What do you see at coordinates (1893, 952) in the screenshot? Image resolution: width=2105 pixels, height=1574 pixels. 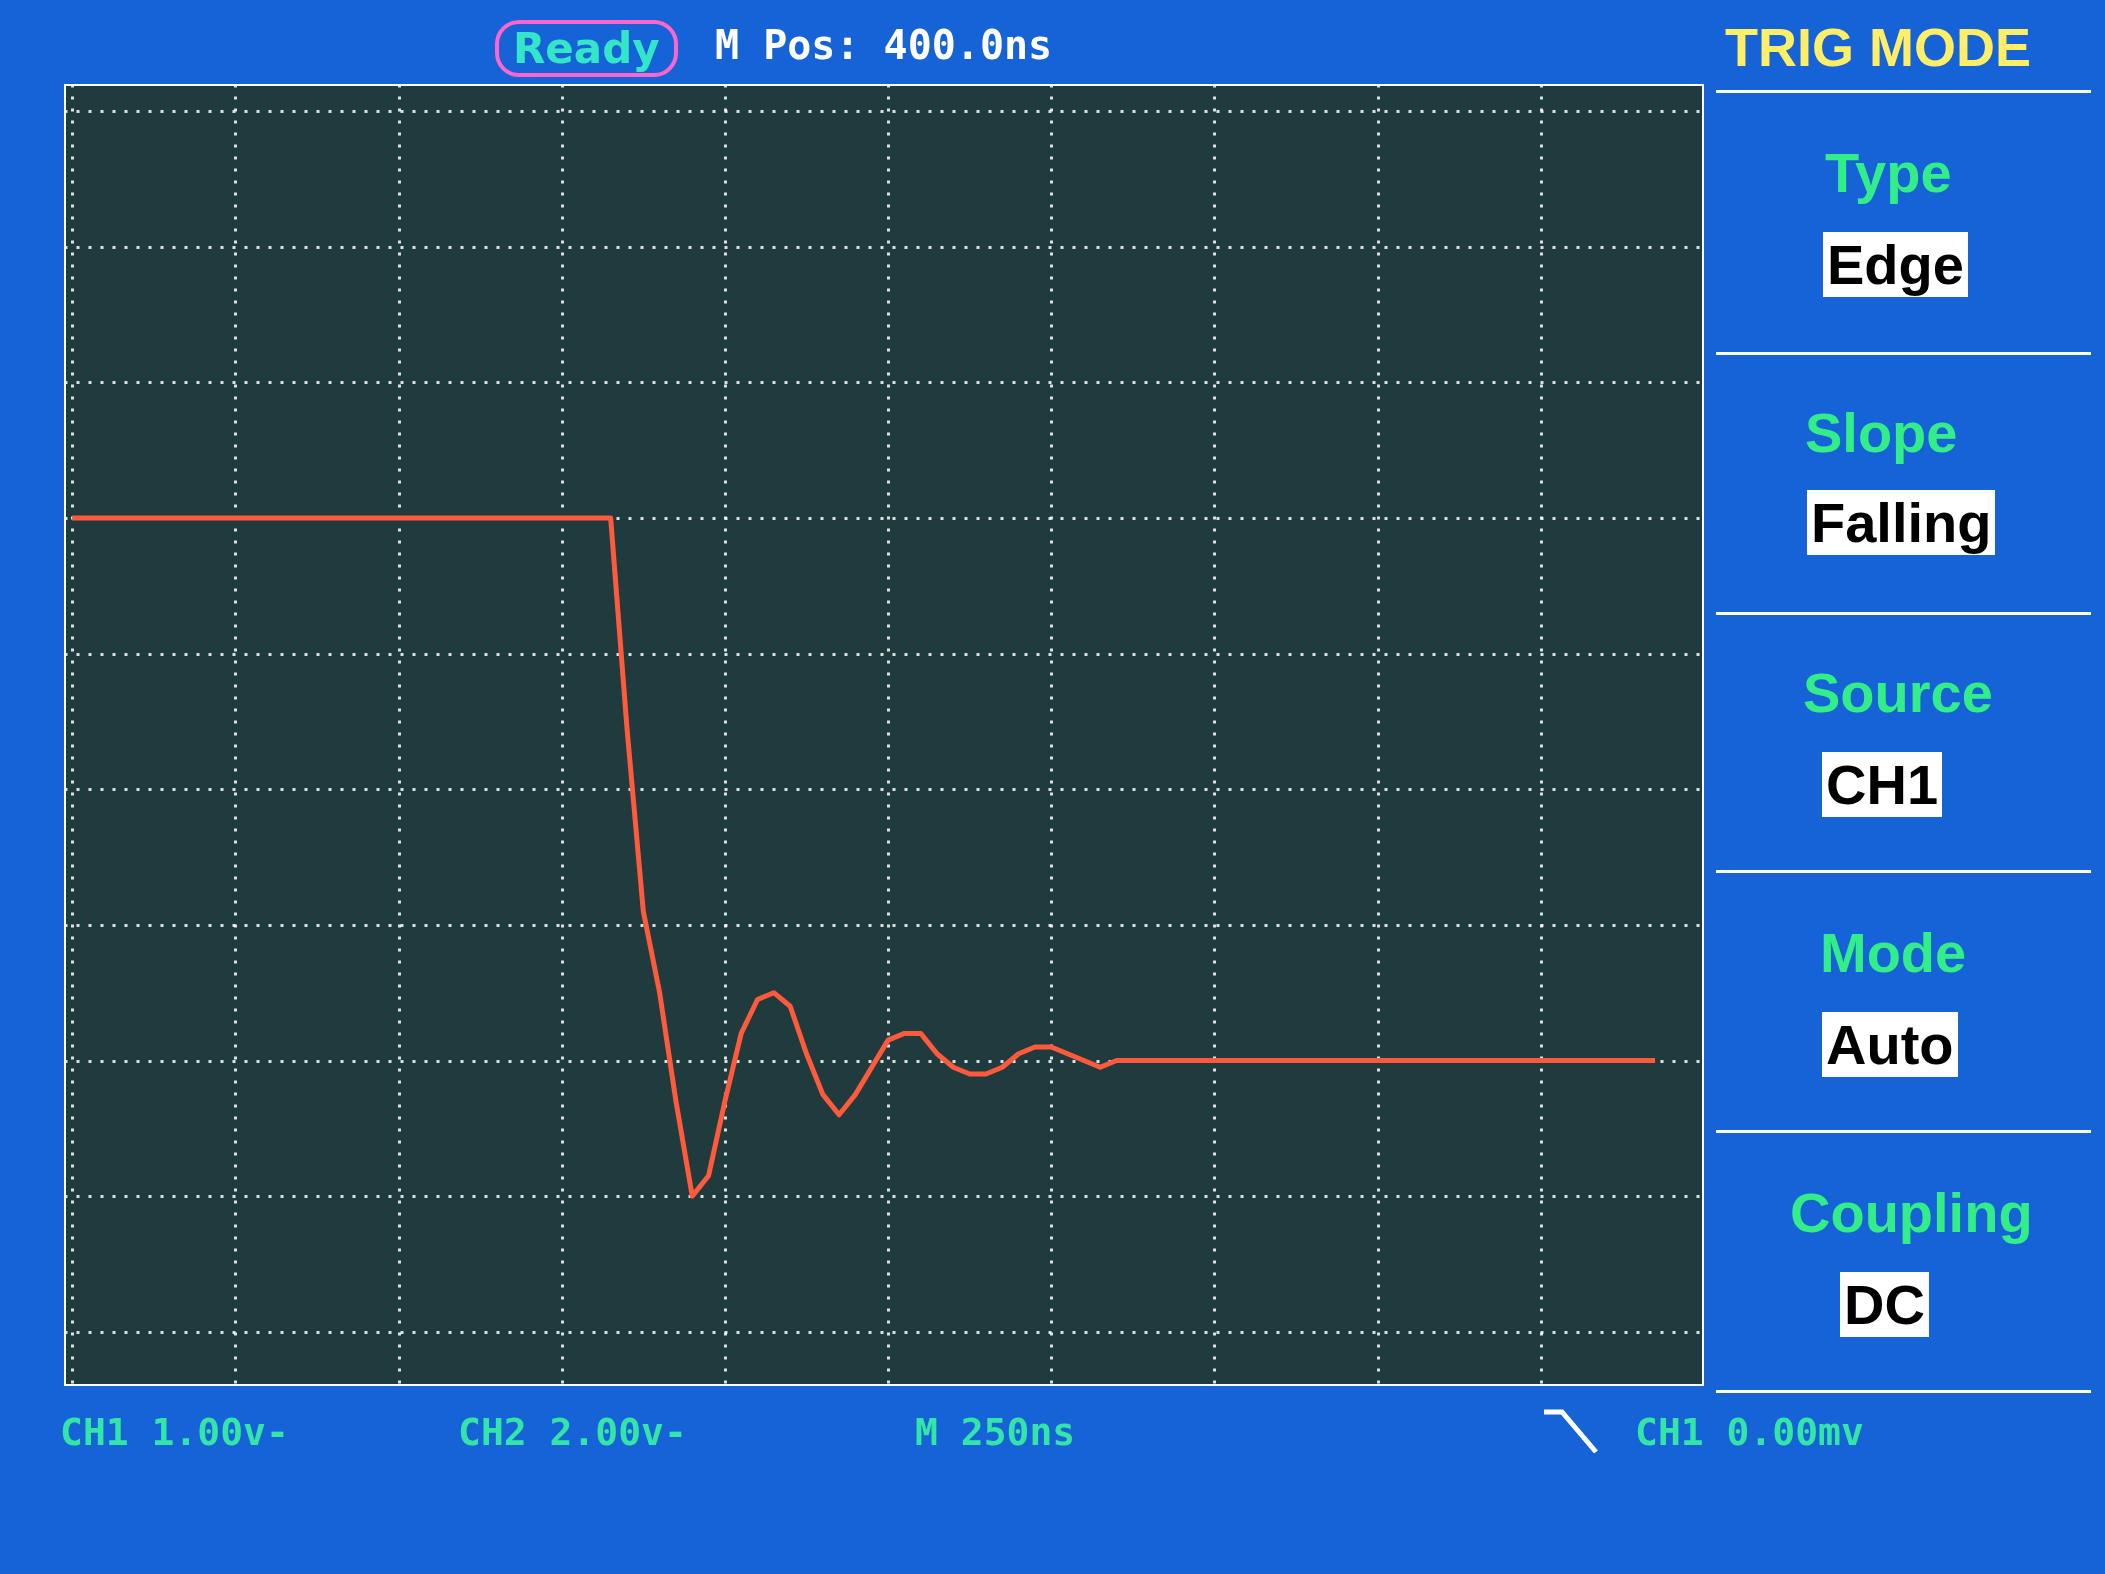 I see `text: Mode` at bounding box center [1893, 952].